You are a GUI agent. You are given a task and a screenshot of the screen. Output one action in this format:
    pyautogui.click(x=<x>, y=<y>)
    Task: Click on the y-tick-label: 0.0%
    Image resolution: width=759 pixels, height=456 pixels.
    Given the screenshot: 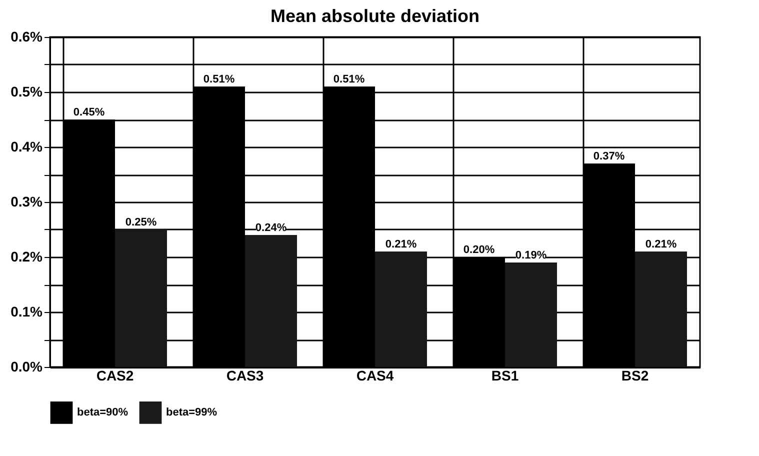 What is the action you would take?
    pyautogui.click(x=27, y=366)
    